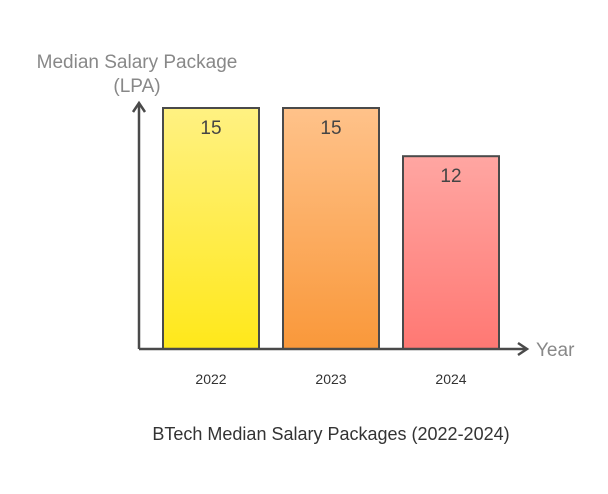 The image size is (608, 494). I want to click on bar-2022, so click(211, 228).